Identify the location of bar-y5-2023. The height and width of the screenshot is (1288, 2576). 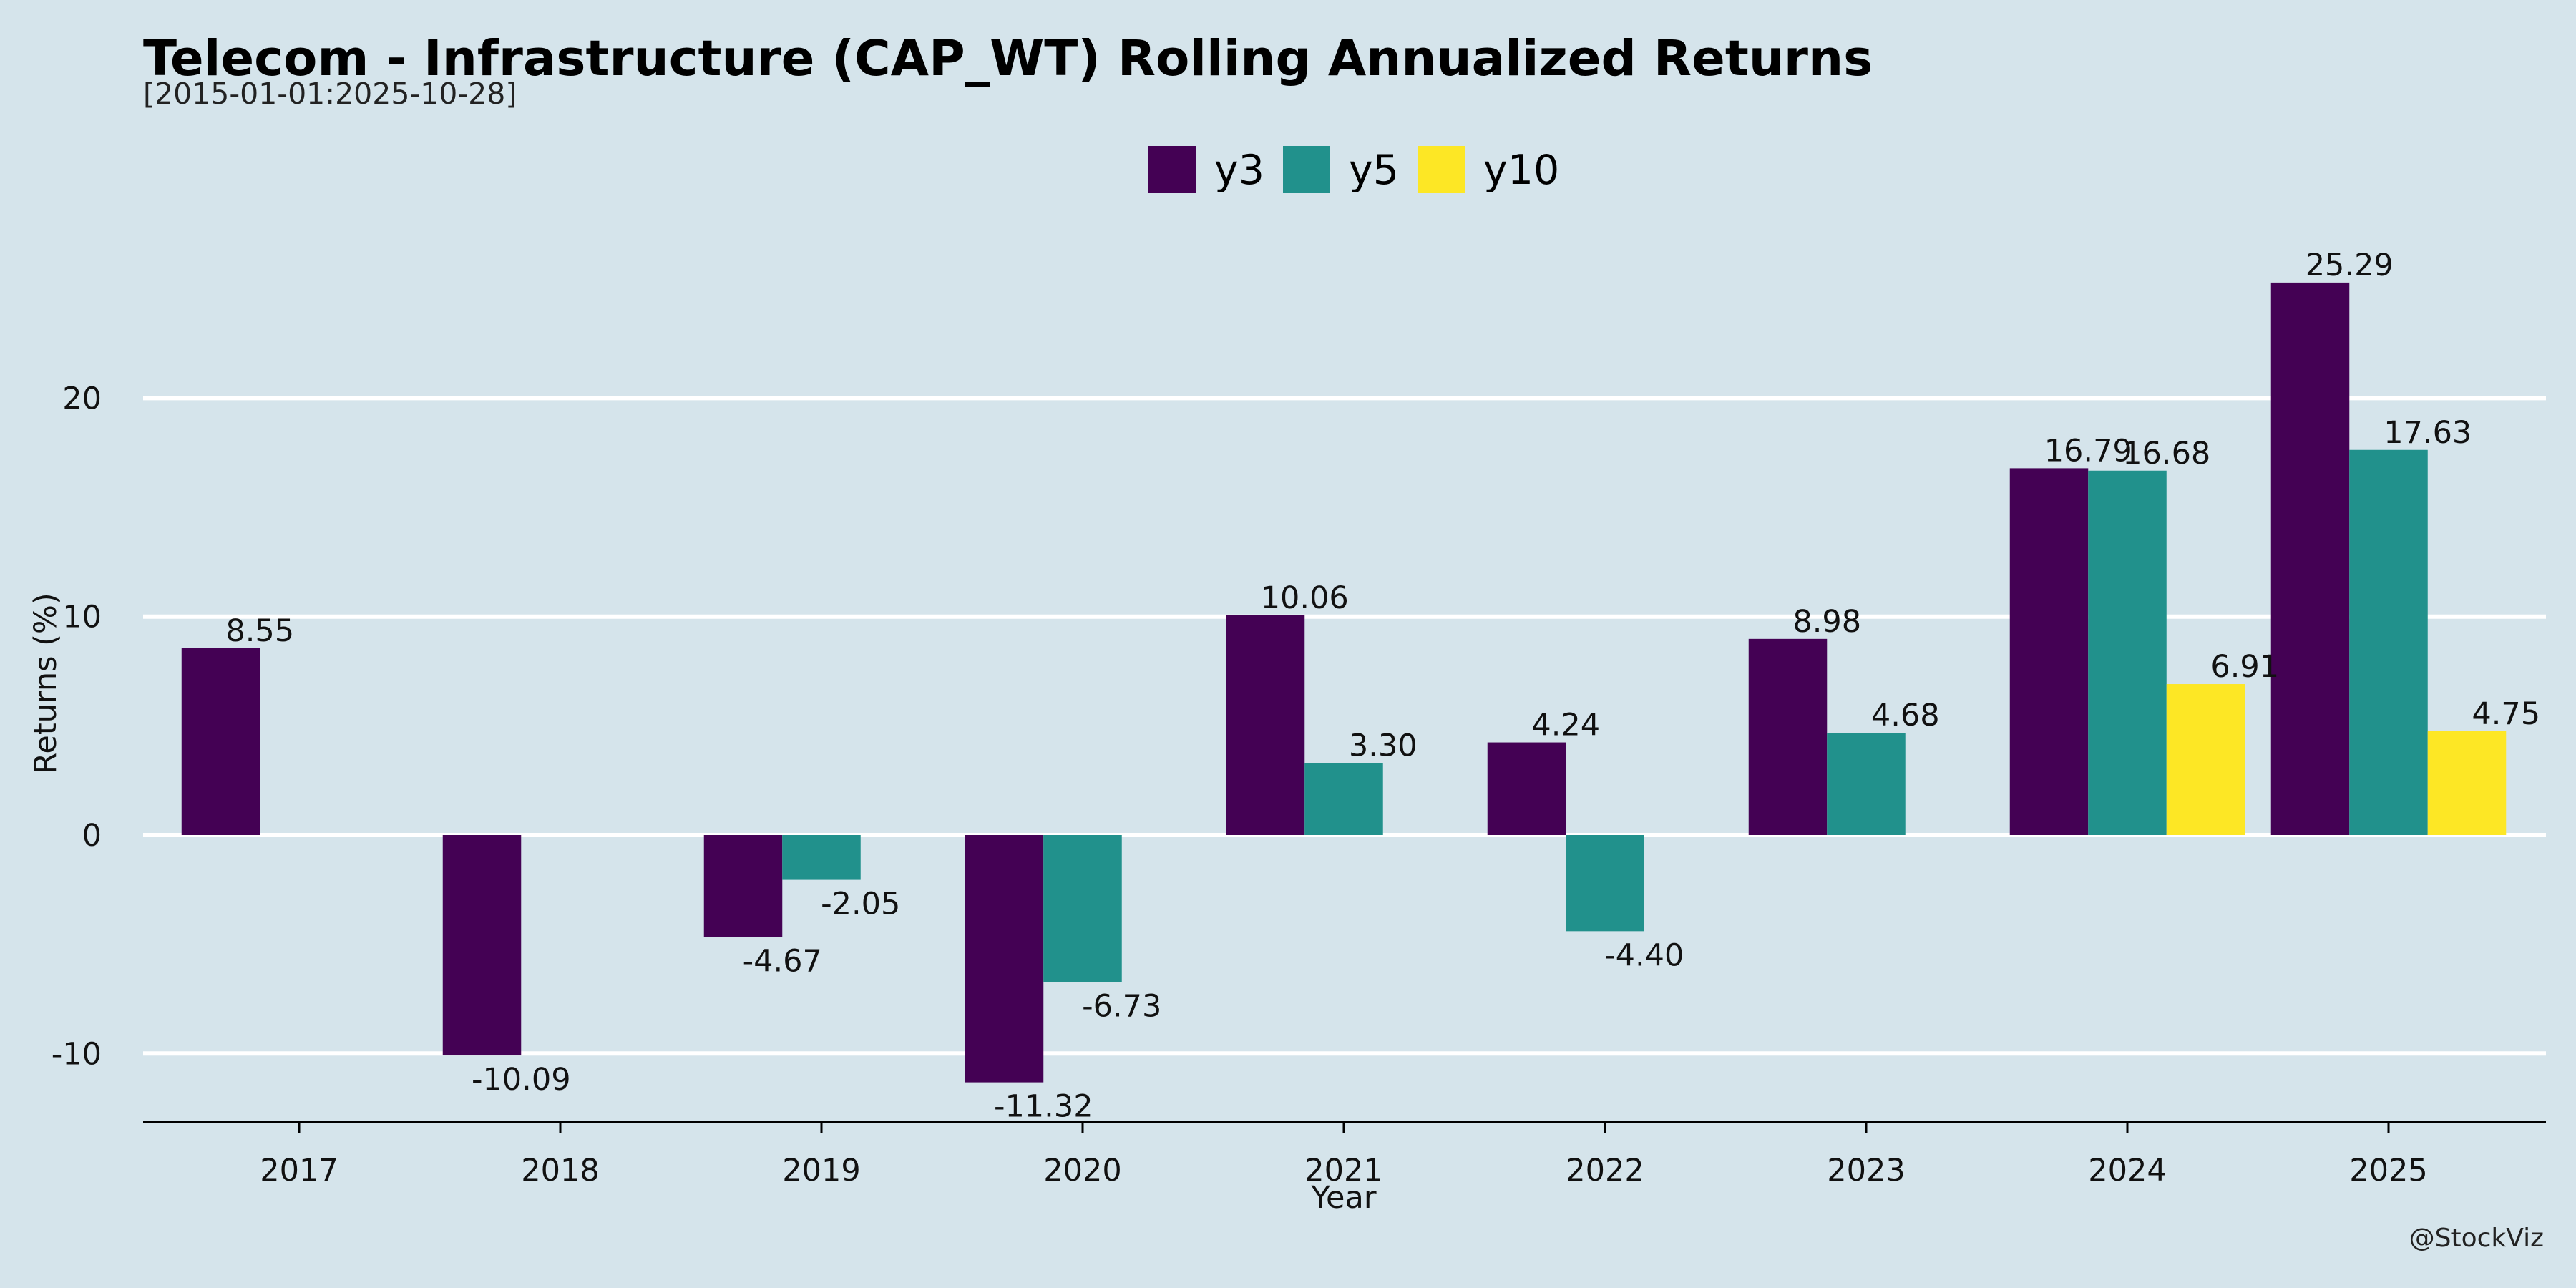
(1866, 784).